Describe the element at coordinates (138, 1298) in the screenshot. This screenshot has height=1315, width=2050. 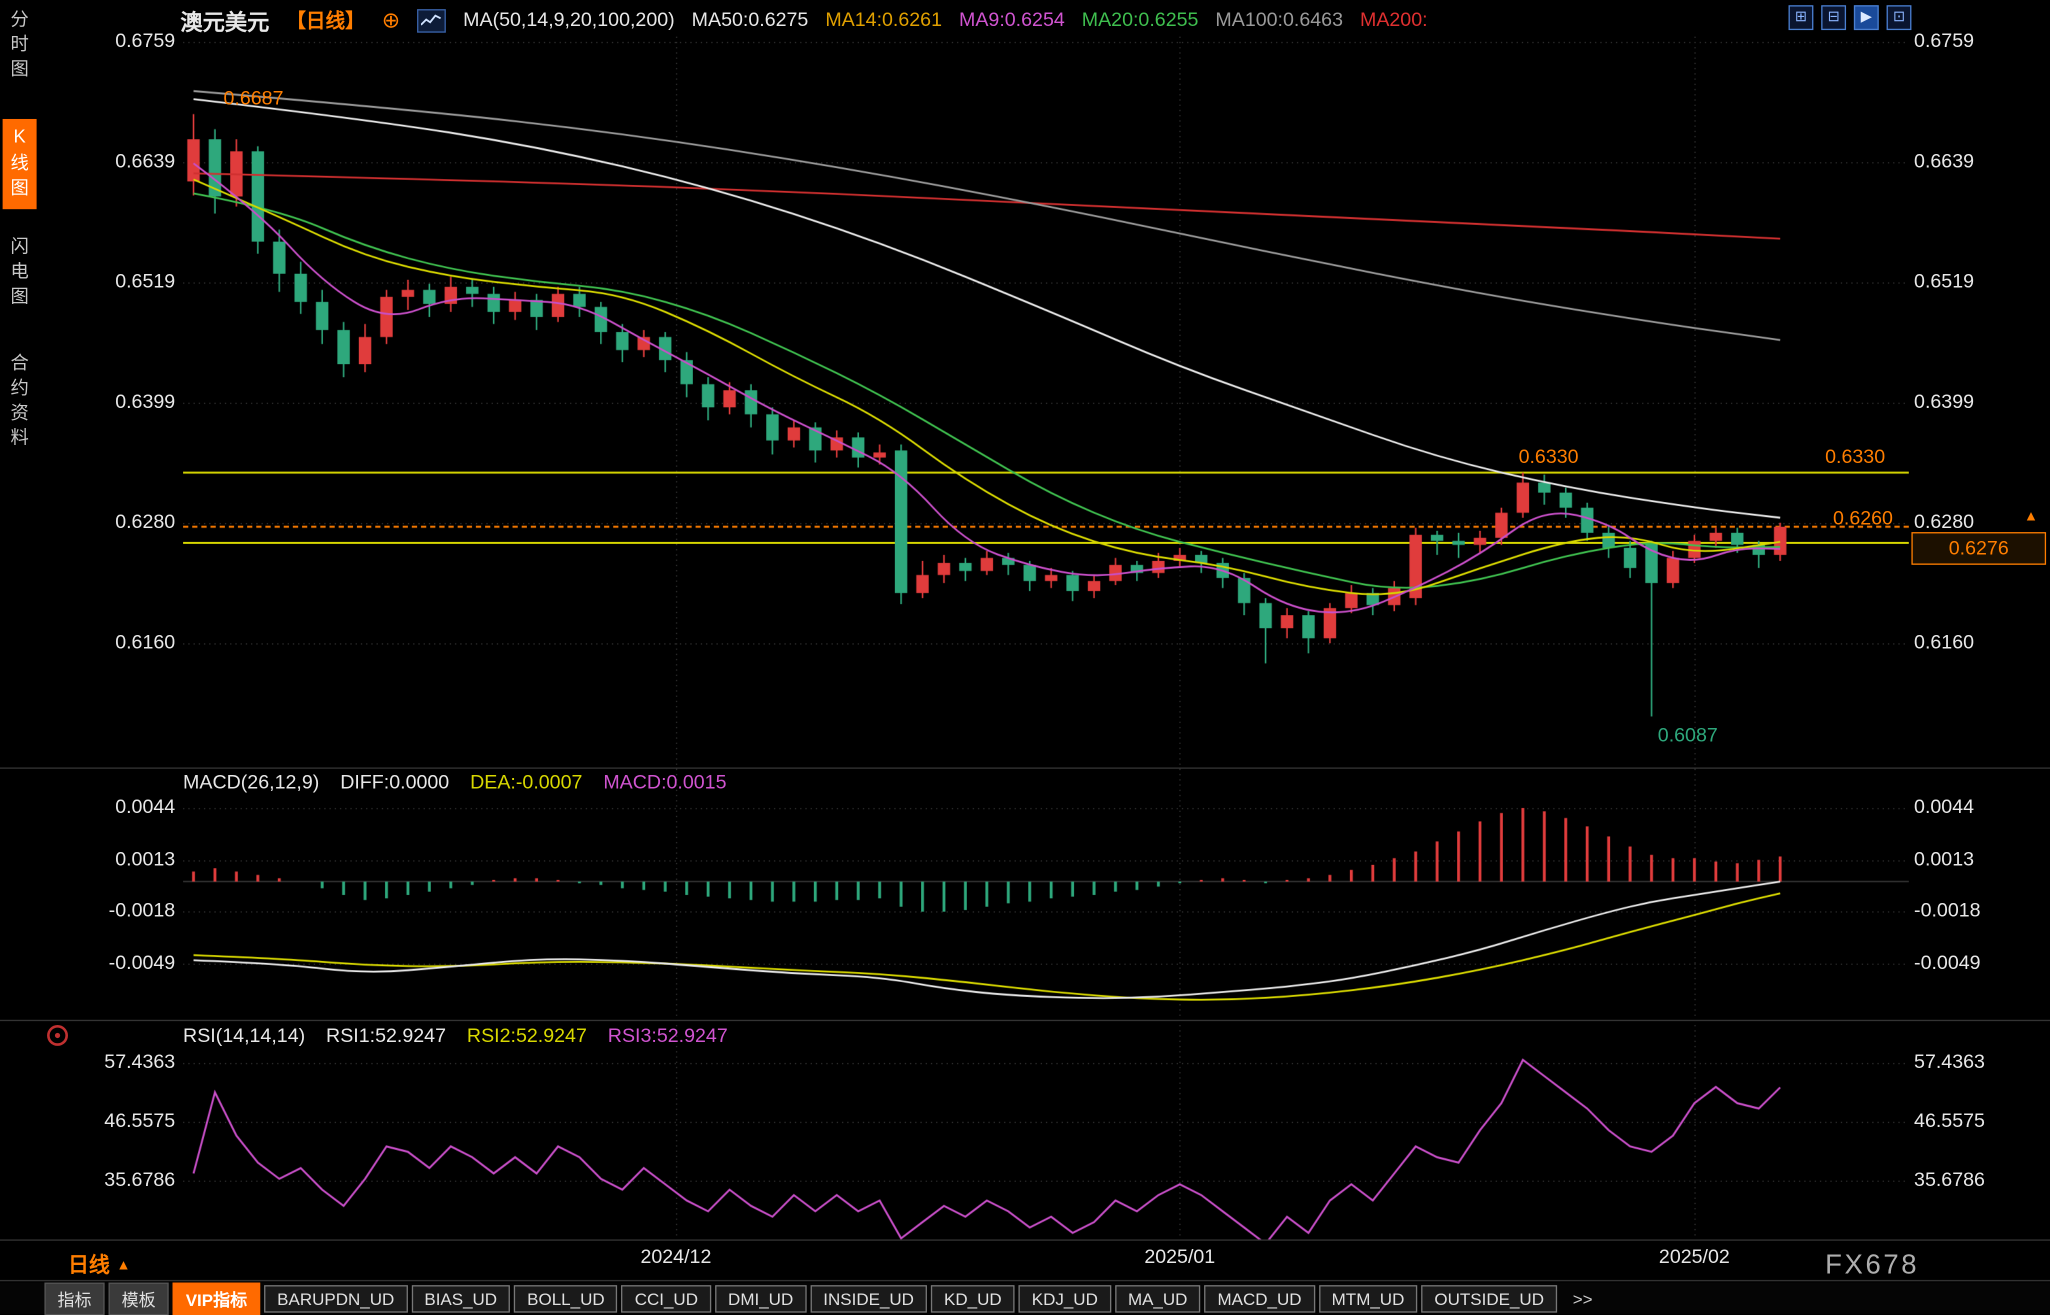
I see `tab-templates: 模板` at that location.